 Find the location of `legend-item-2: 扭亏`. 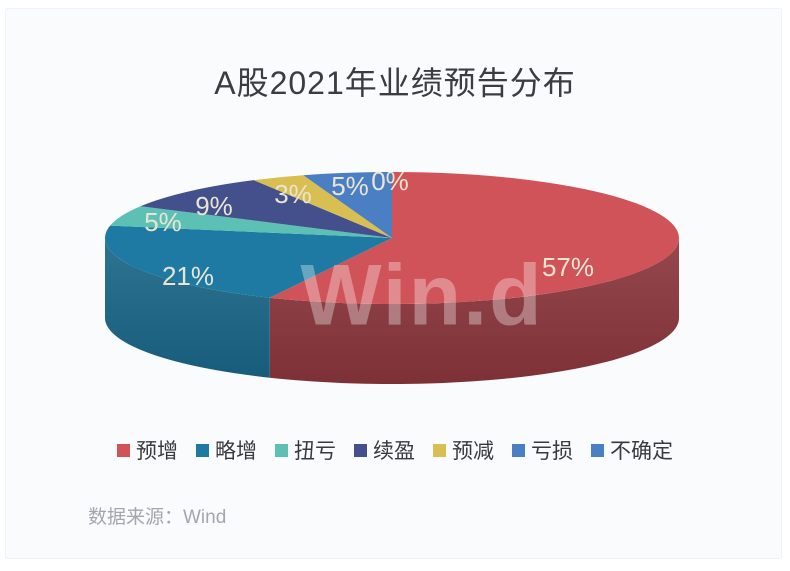

legend-item-2: 扭亏 is located at coordinates (305, 450).